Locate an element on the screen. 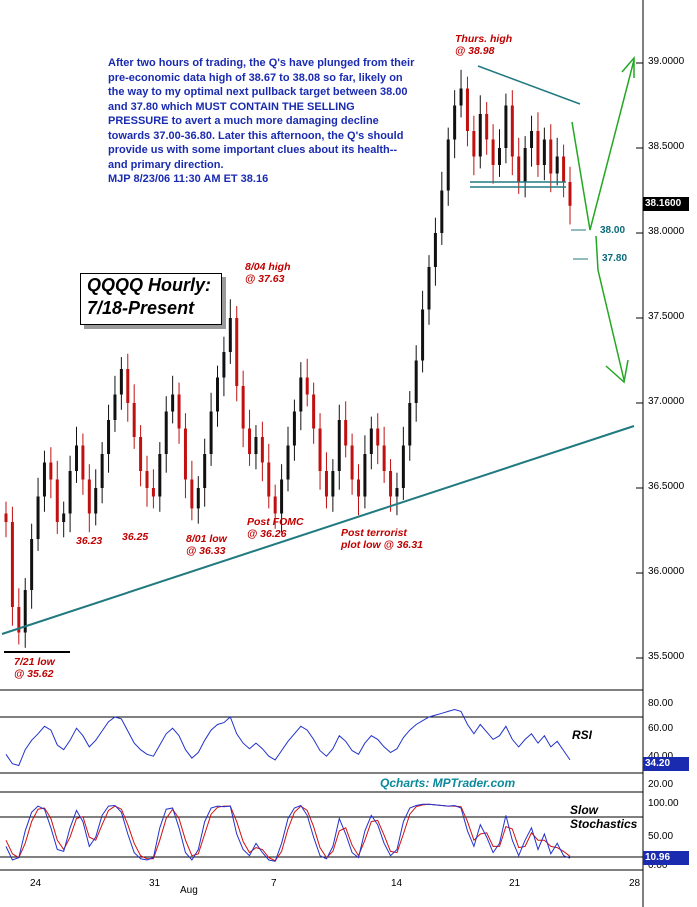 The image size is (697, 907). up-arrow-path is located at coordinates (603, 145).